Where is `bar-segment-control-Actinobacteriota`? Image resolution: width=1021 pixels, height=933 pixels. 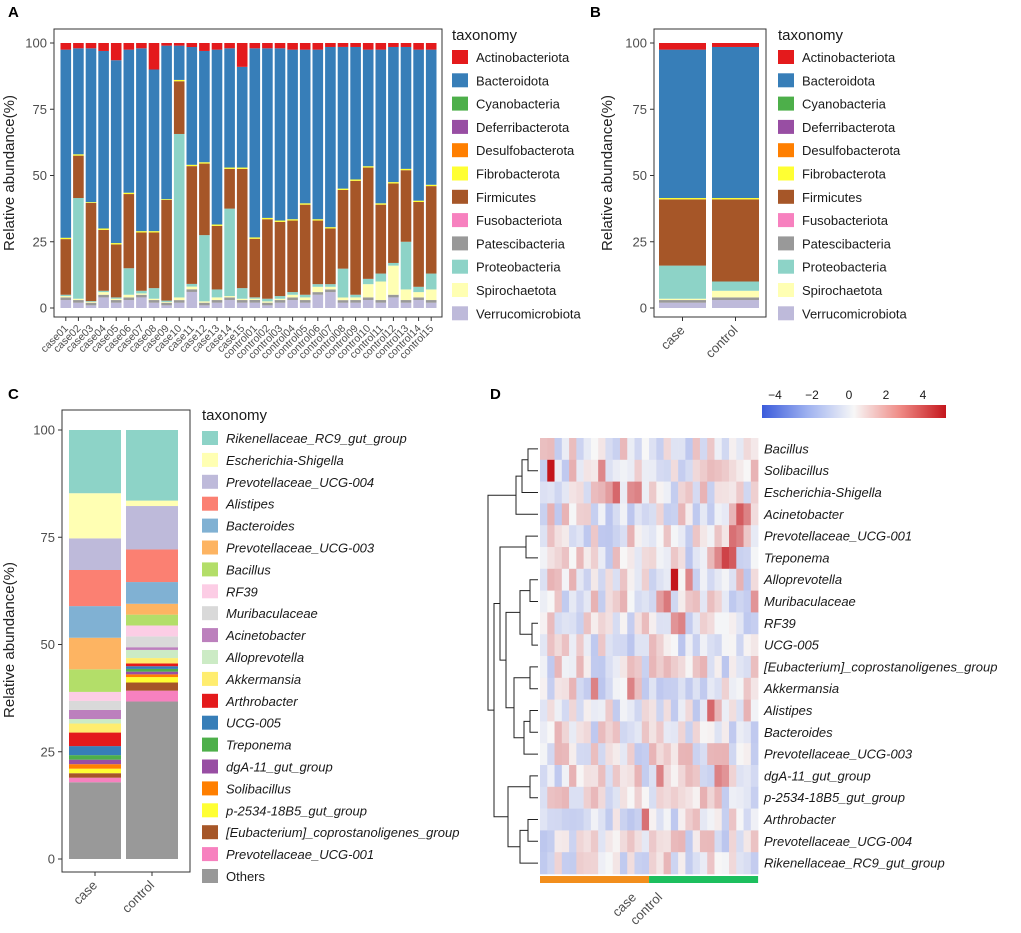 bar-segment-control-Actinobacteriota is located at coordinates (735, 45).